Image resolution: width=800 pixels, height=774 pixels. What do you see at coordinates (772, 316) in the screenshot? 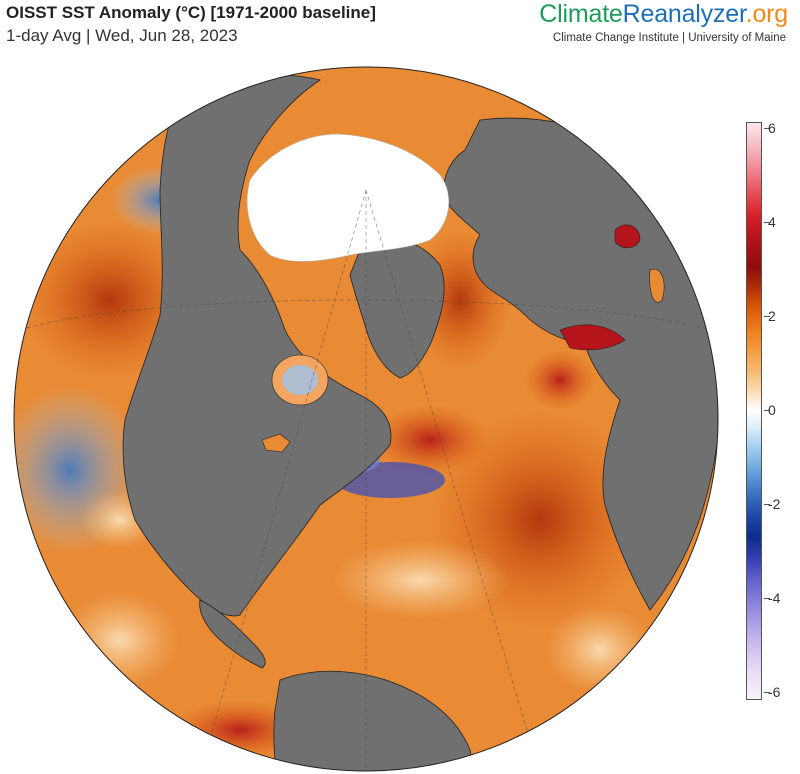
I see `colorbar-tick-label: 2` at bounding box center [772, 316].